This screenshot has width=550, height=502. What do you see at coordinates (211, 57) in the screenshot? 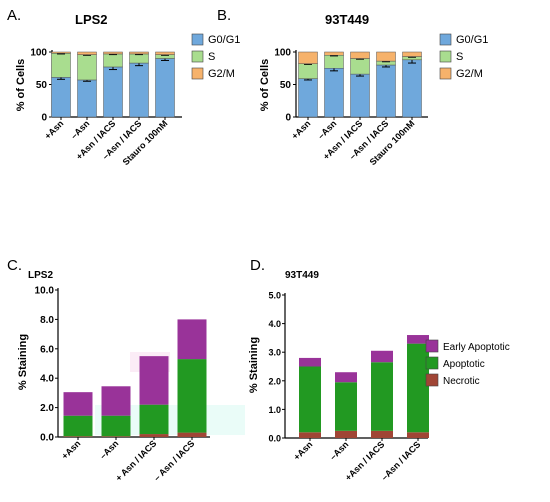
I see `panel-a-legend-label: S` at bounding box center [211, 57].